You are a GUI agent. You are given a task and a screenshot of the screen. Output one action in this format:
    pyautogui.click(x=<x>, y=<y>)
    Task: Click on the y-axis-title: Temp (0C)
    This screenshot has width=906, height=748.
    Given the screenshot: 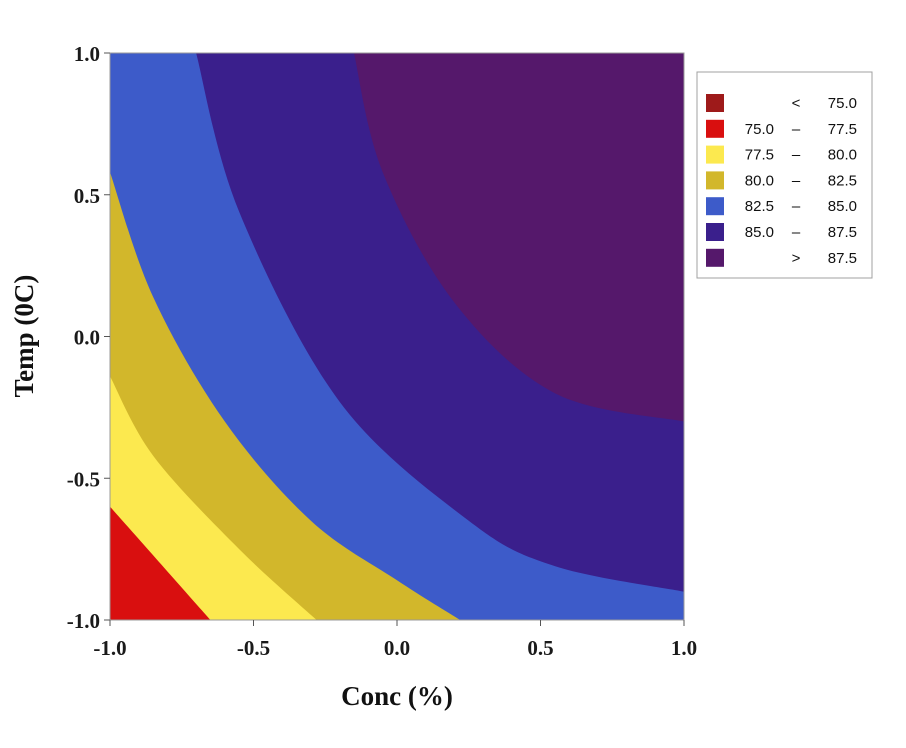 What is the action you would take?
    pyautogui.click(x=24, y=336)
    